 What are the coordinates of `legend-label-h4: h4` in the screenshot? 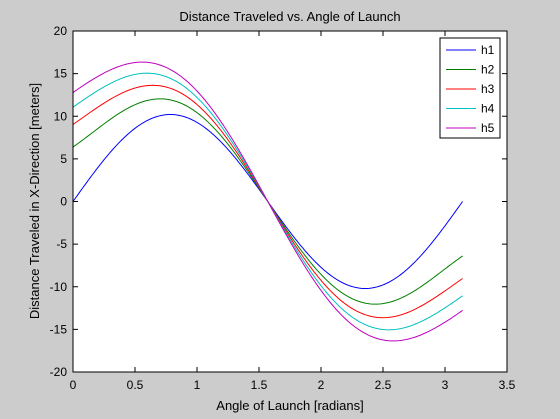 It's located at (488, 109).